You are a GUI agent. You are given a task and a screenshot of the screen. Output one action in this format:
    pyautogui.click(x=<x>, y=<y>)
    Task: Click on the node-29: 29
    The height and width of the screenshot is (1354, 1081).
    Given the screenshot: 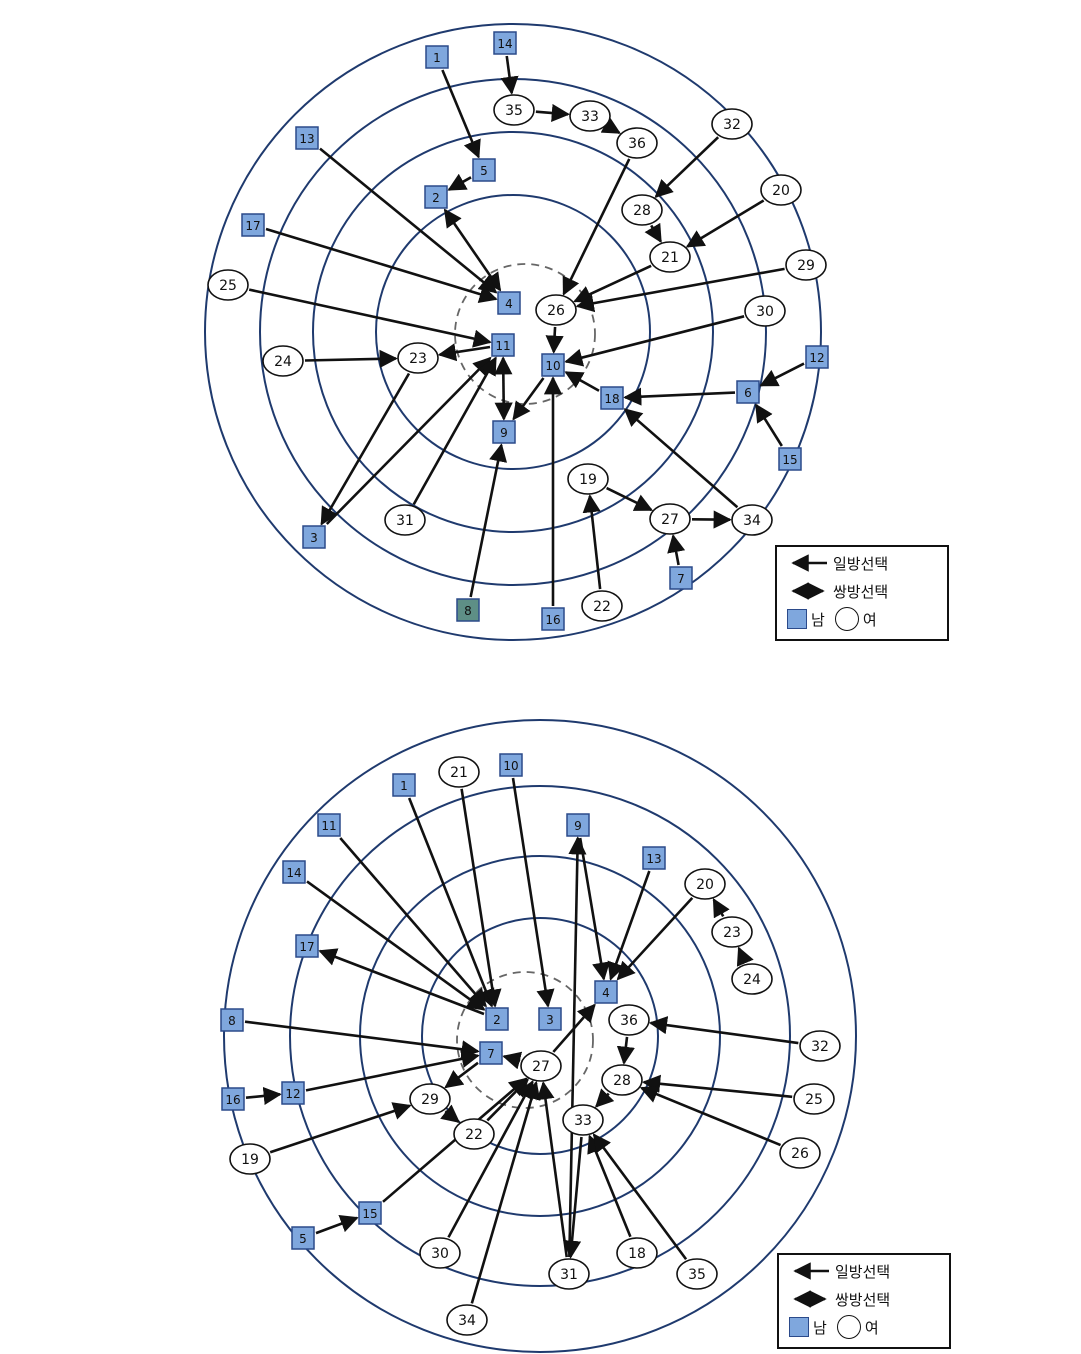 What is the action you would take?
    pyautogui.click(x=806, y=265)
    